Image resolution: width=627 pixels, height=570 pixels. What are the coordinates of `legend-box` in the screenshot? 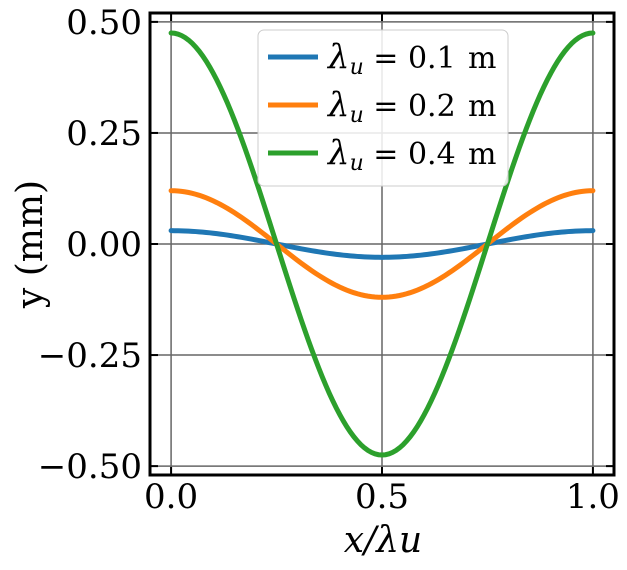 It's located at (383, 108).